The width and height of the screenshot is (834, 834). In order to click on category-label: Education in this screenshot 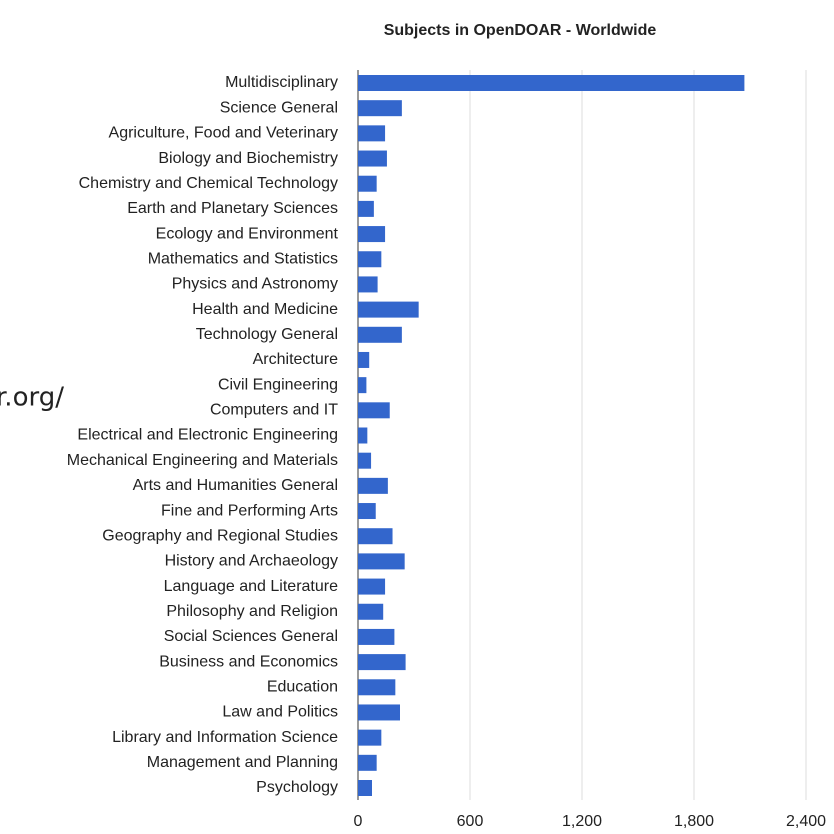, I will do `click(302, 687)`.